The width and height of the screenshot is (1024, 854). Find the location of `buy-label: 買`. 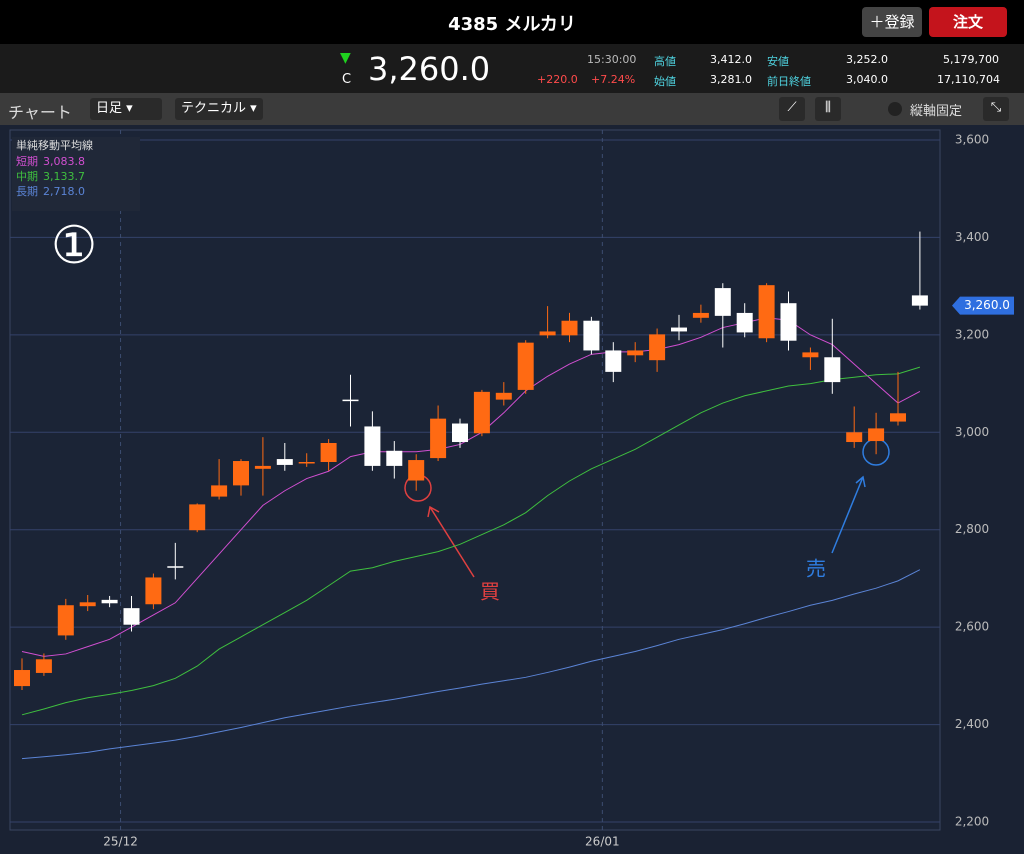

buy-label: 買 is located at coordinates (490, 592).